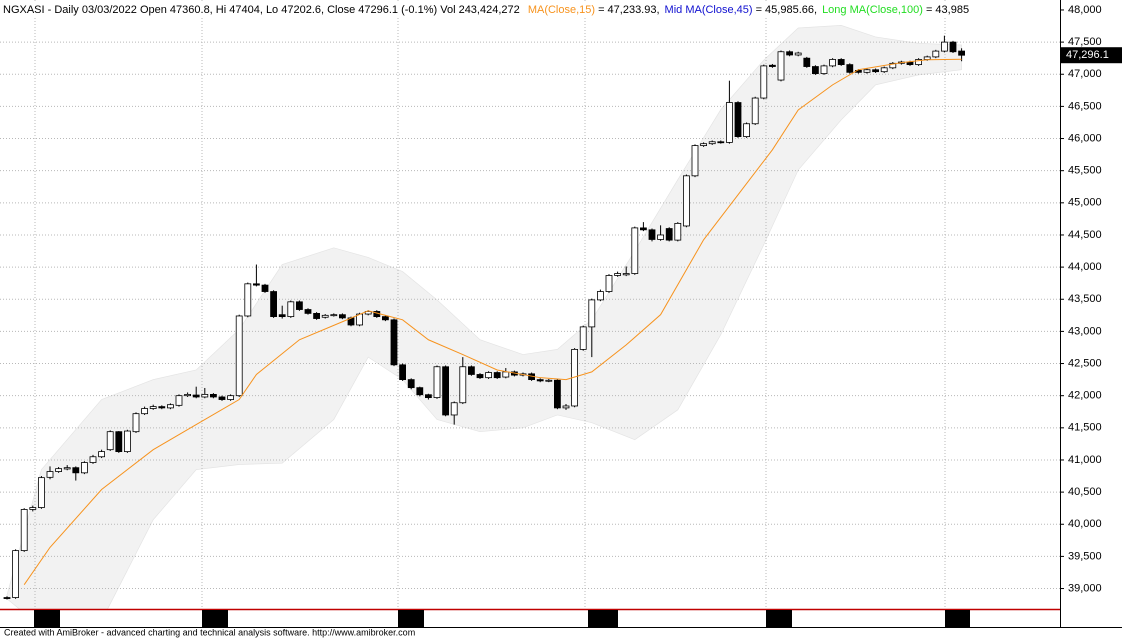 This screenshot has width=1122, height=639. Describe the element at coordinates (1085, 428) in the screenshot. I see `y-tick-label: 41,500` at that location.